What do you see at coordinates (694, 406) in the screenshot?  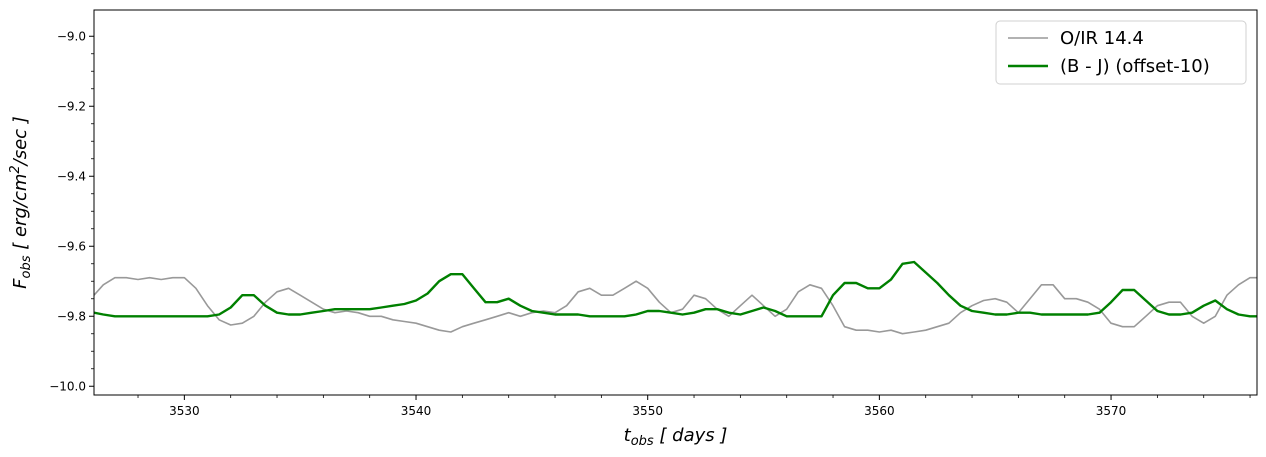 I see `x-axis: 3530 3540 3550 3560 3570` at bounding box center [694, 406].